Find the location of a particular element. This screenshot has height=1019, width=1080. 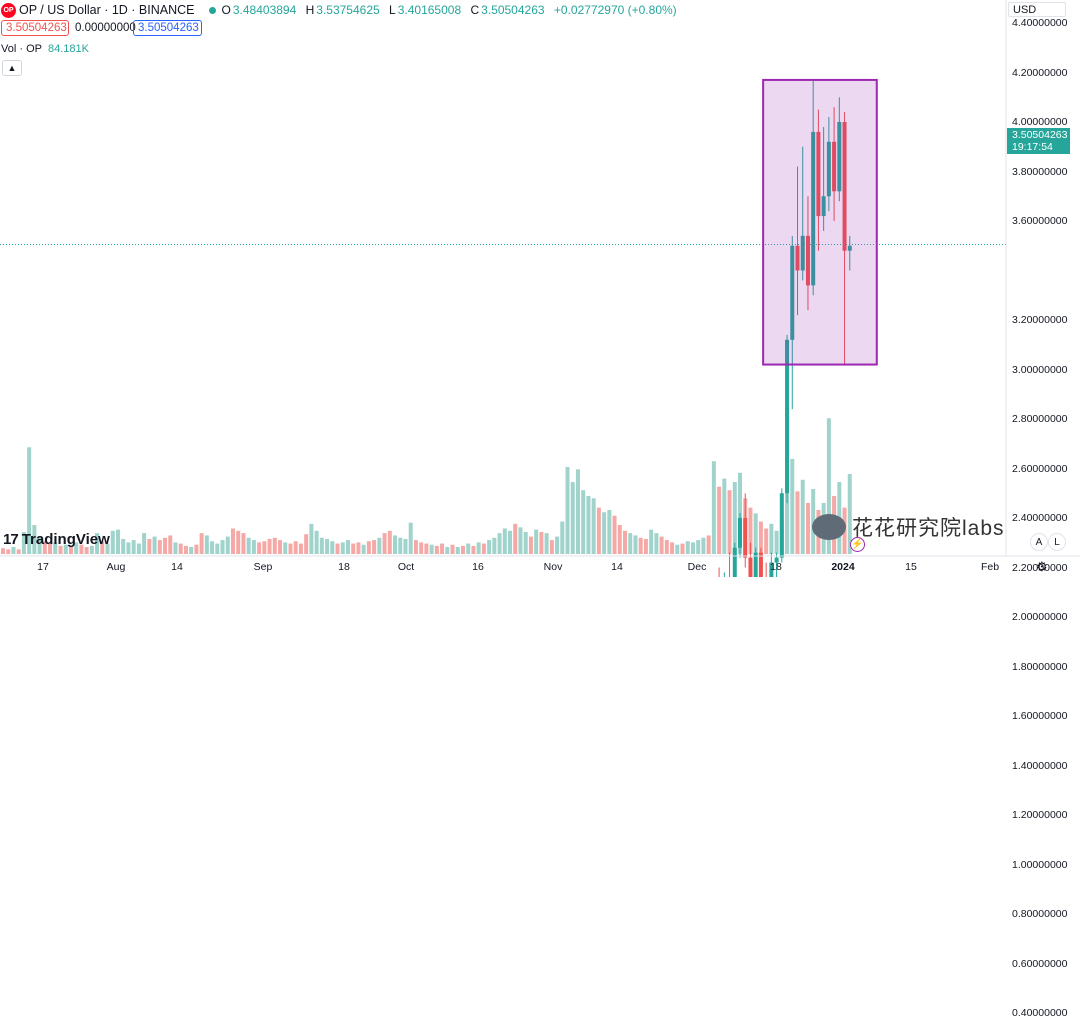

watermark: 花花研究院labs is located at coordinates (908, 527).